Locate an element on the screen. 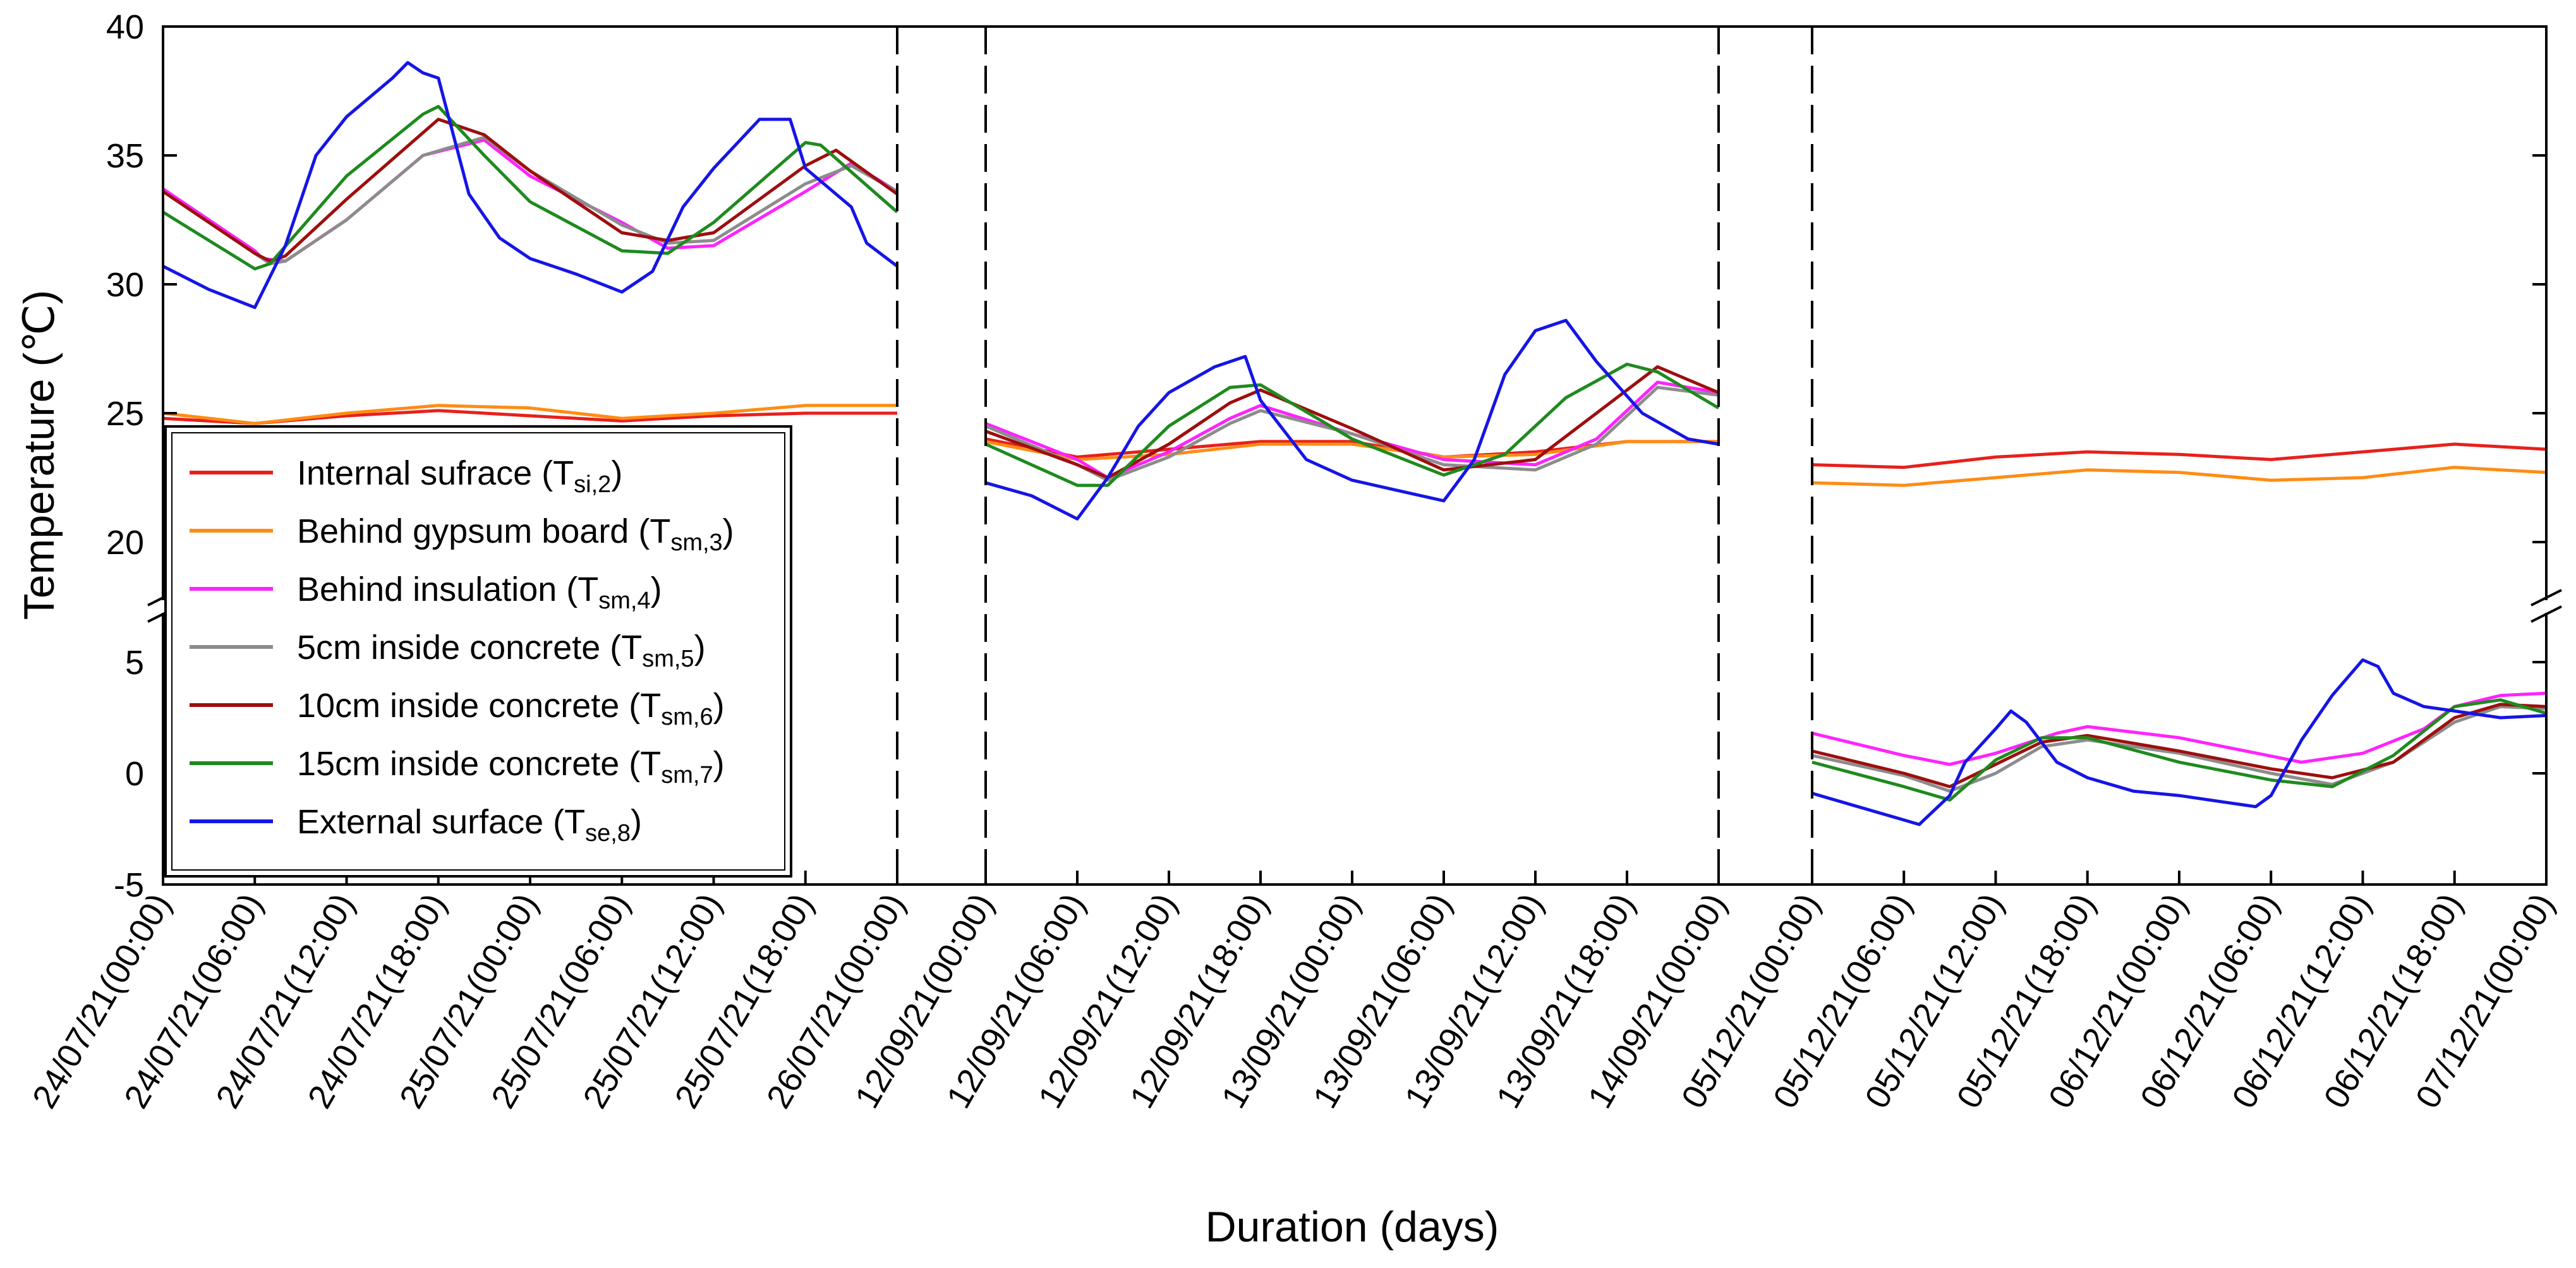 This screenshot has height=1268, width=2576. legend-label-tse8: External surface (Tse,8) is located at coordinates (469, 825).